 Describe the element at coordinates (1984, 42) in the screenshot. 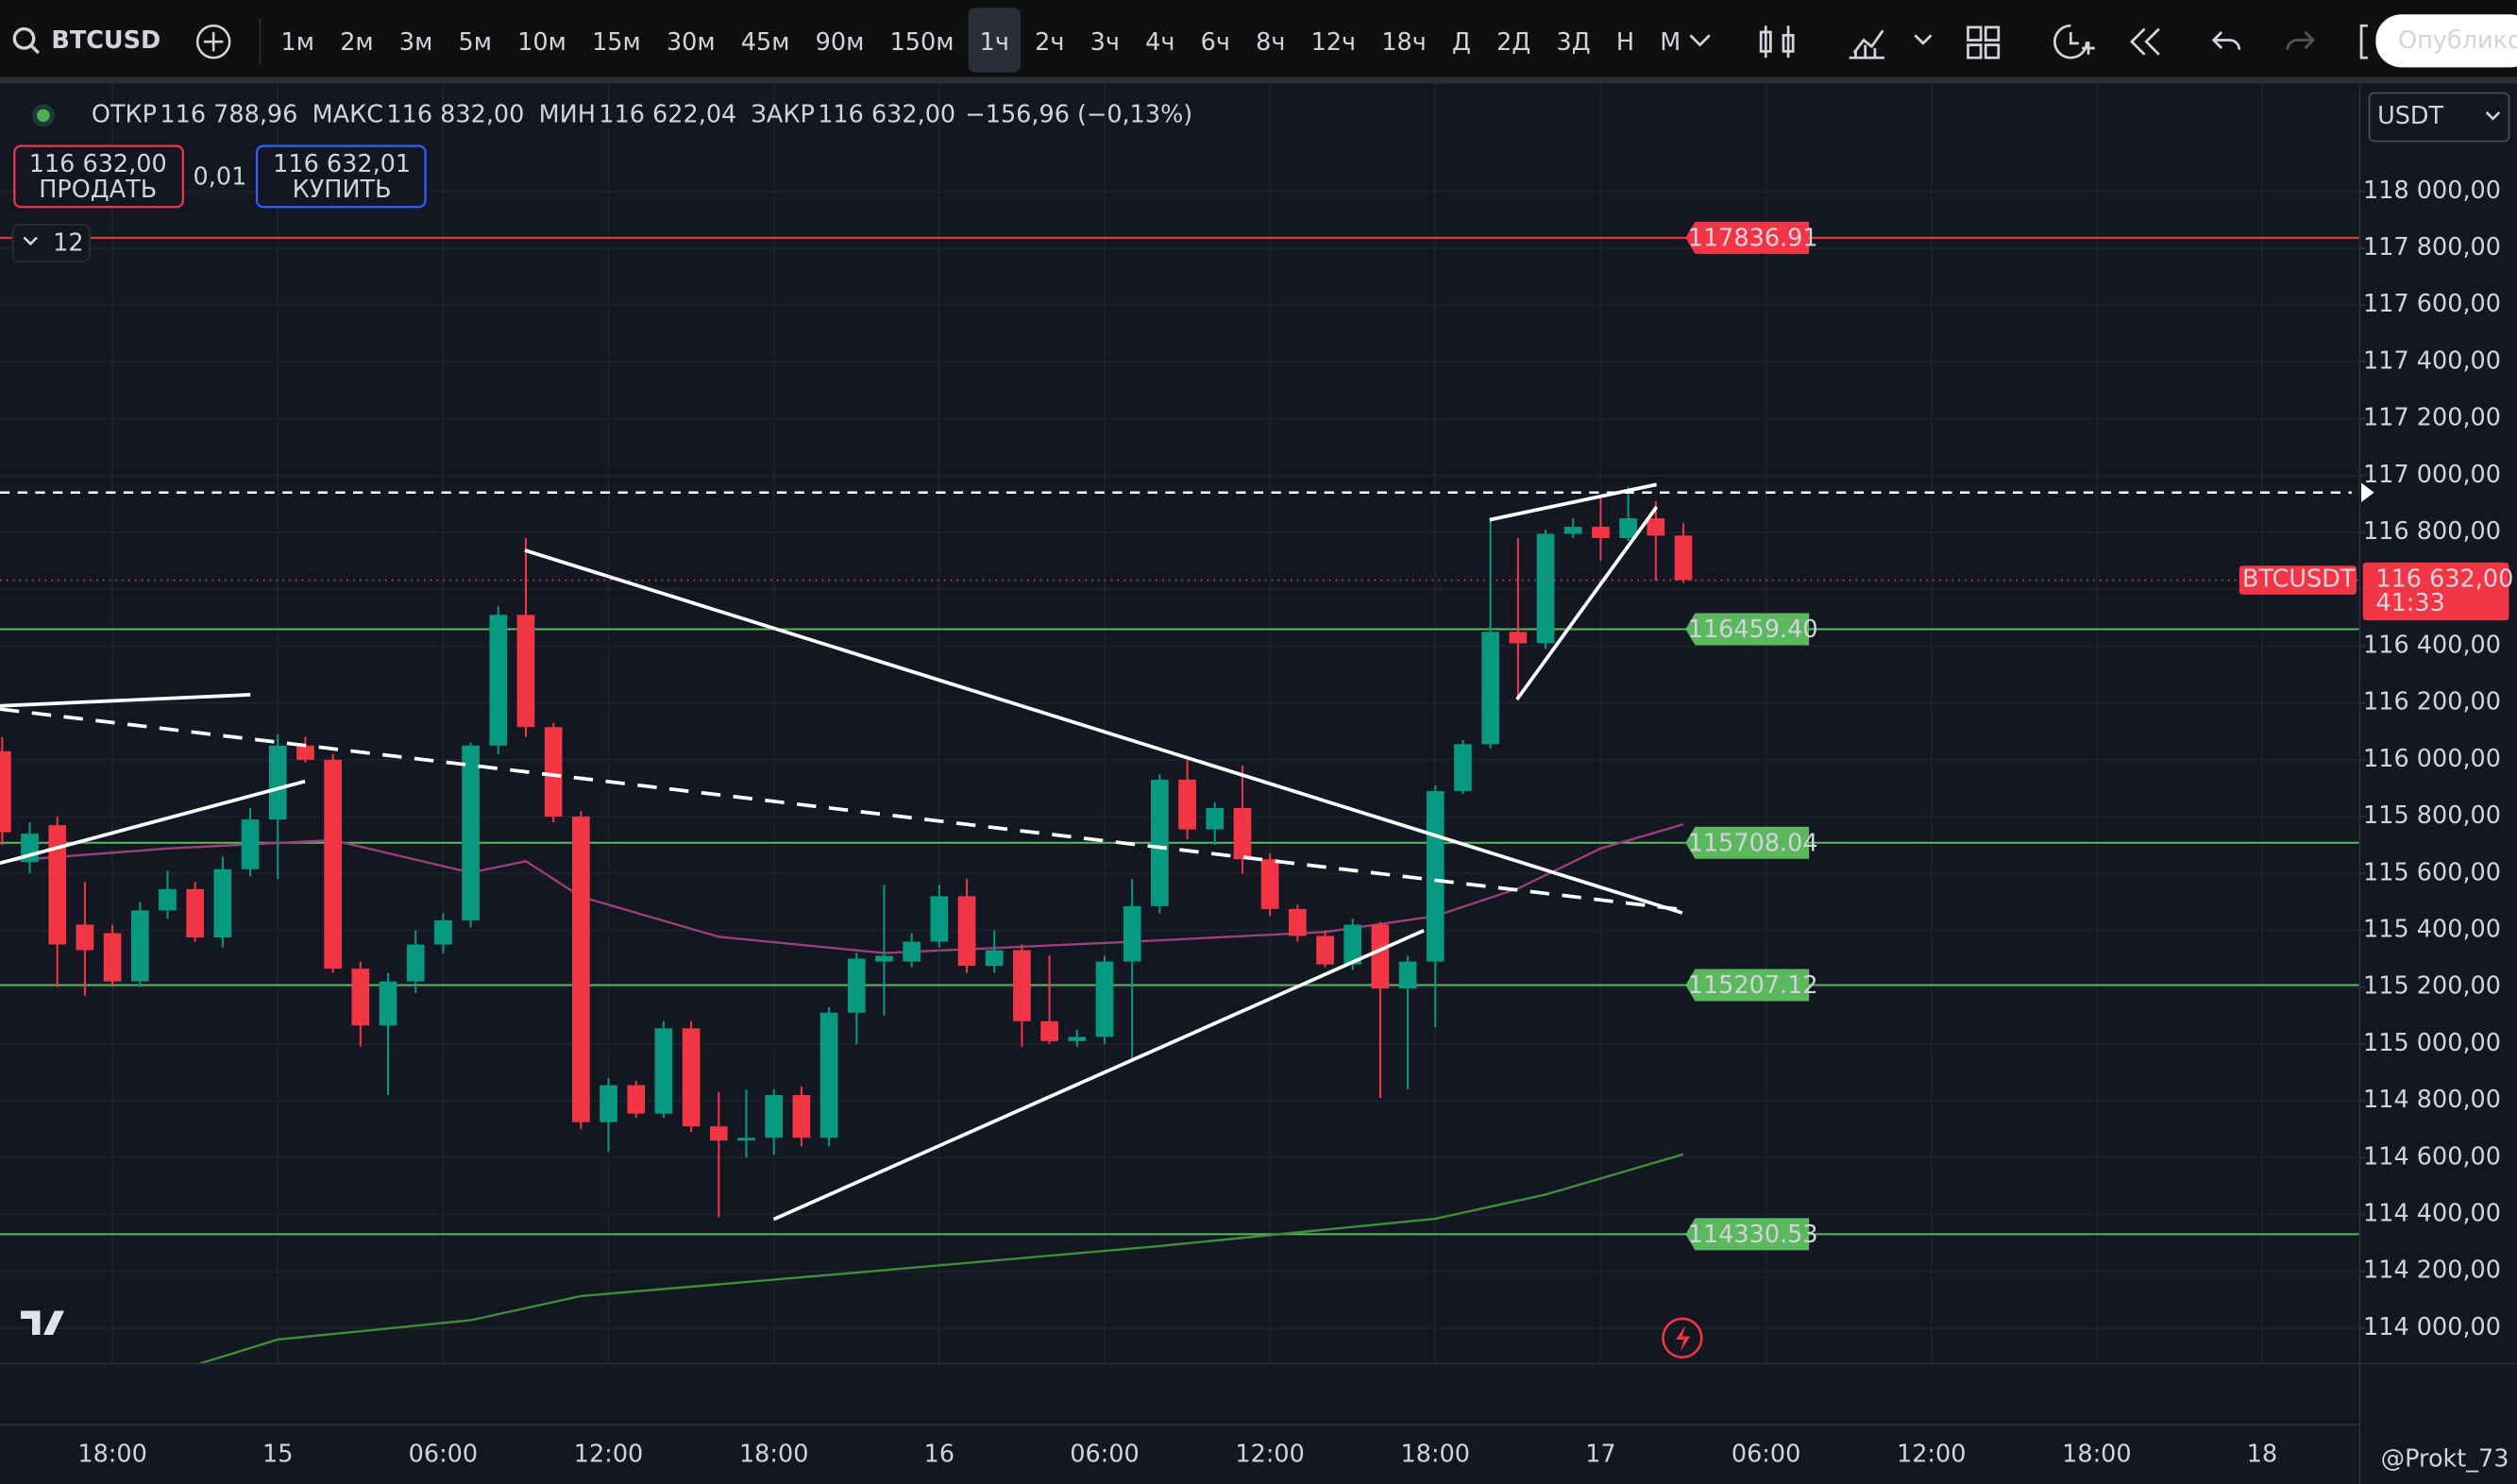

I see `layout-icon` at that location.